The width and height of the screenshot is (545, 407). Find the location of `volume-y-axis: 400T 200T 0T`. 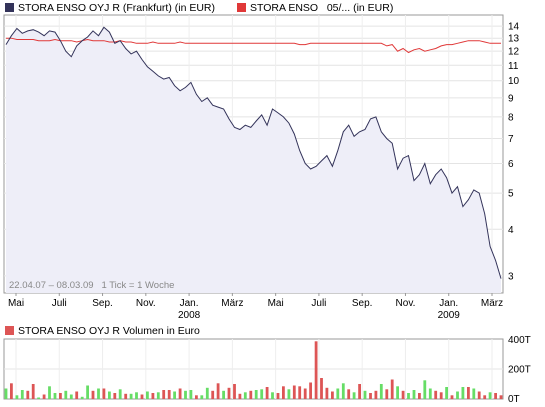

volume-y-axis: 400T 200T 0T is located at coordinates (519, 370).